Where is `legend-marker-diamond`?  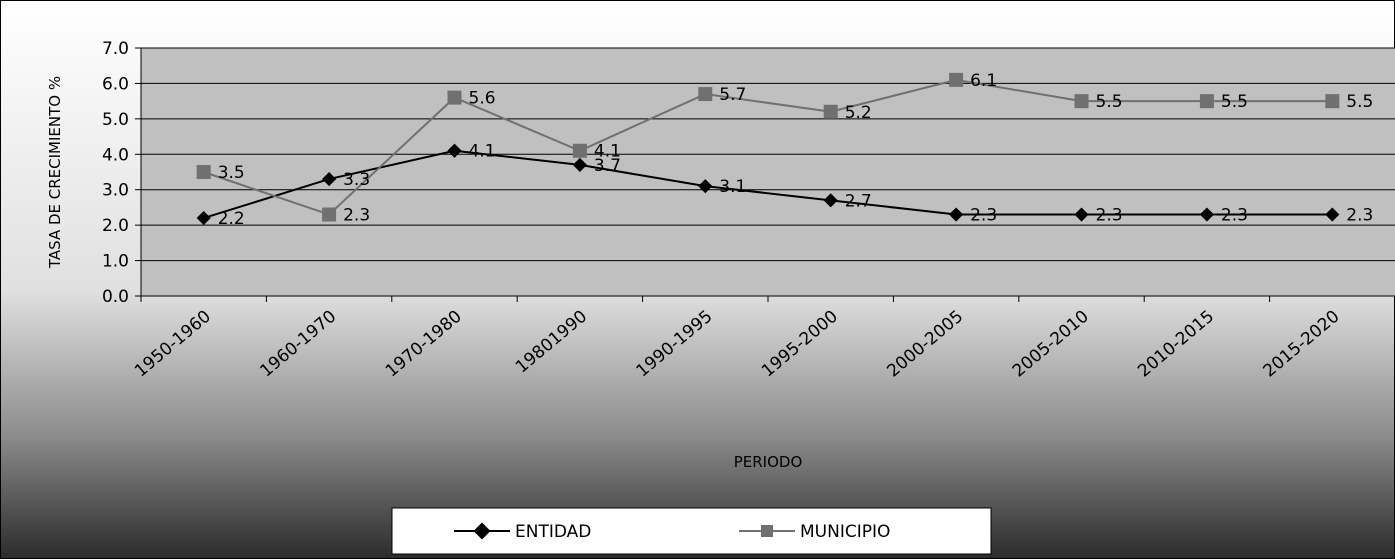 legend-marker-diamond is located at coordinates (482, 531).